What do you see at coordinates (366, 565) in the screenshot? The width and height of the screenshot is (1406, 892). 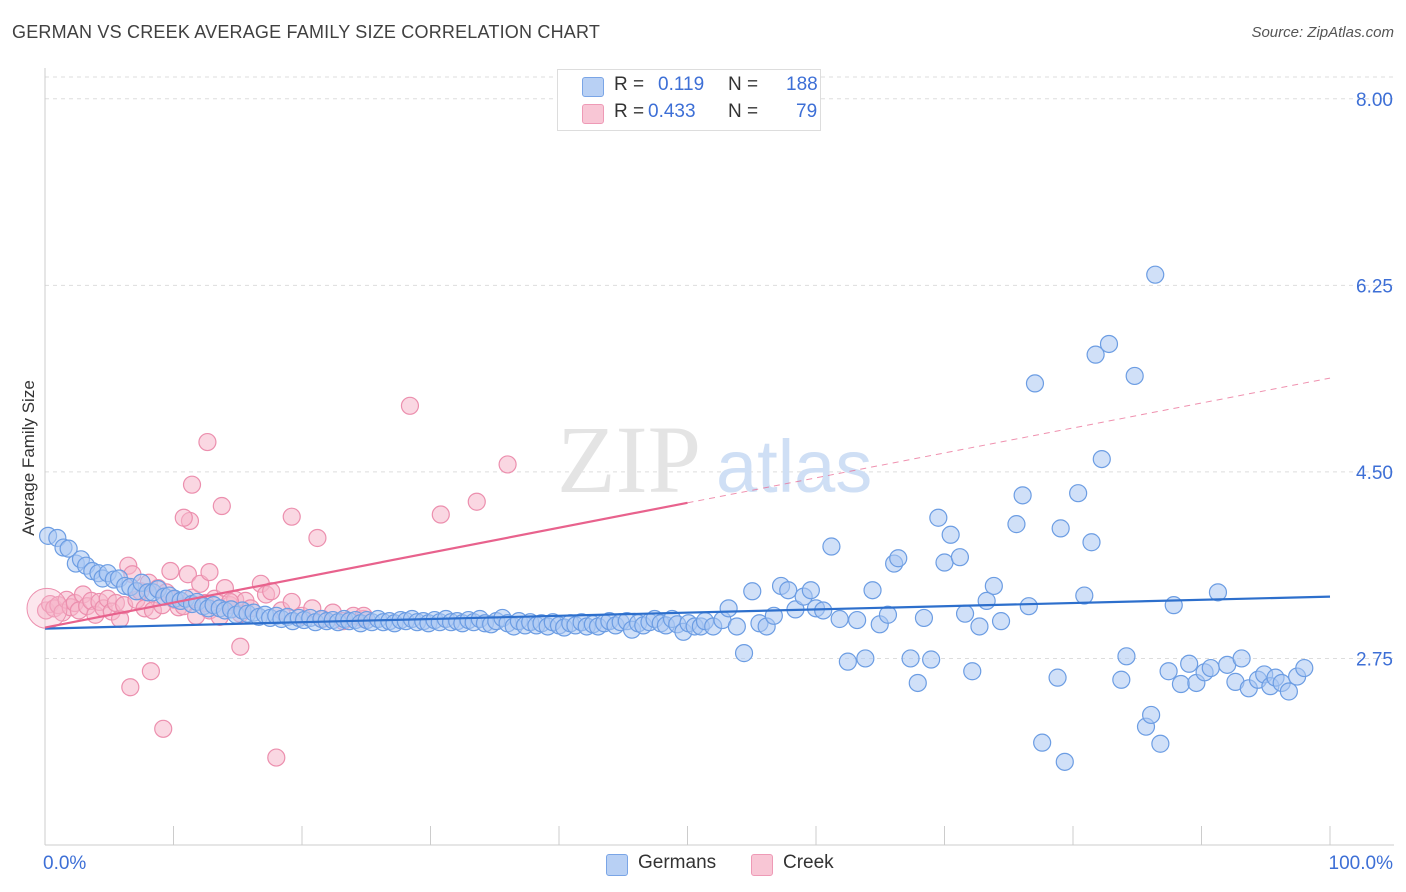 I see `creek-trend-line` at bounding box center [366, 565].